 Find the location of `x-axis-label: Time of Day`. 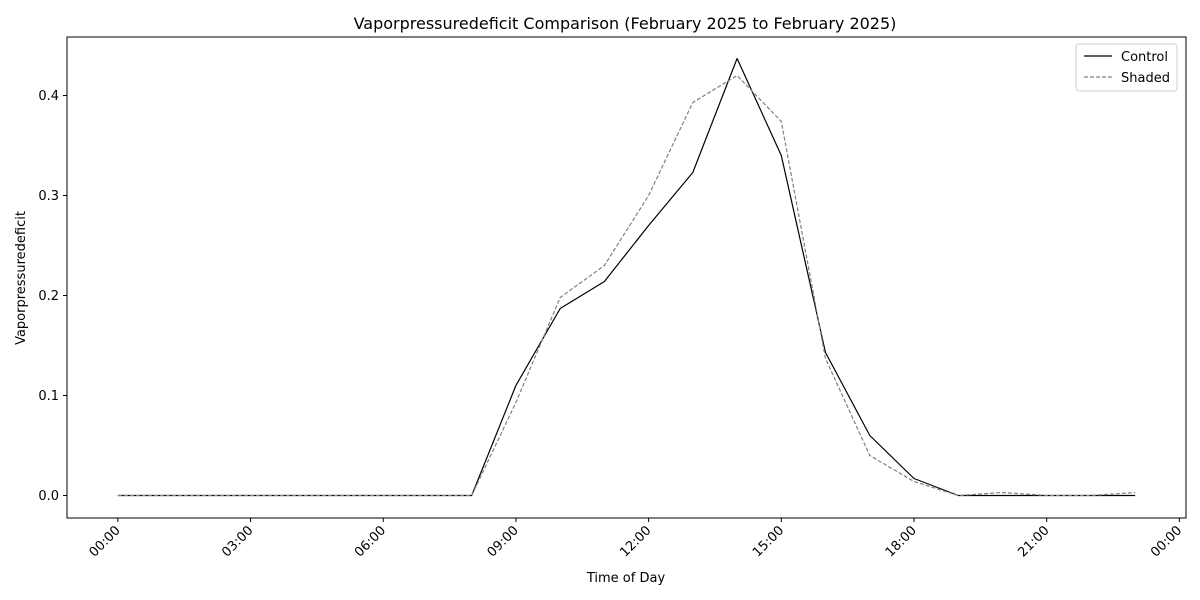

x-axis-label: Time of Day is located at coordinates (626, 578).